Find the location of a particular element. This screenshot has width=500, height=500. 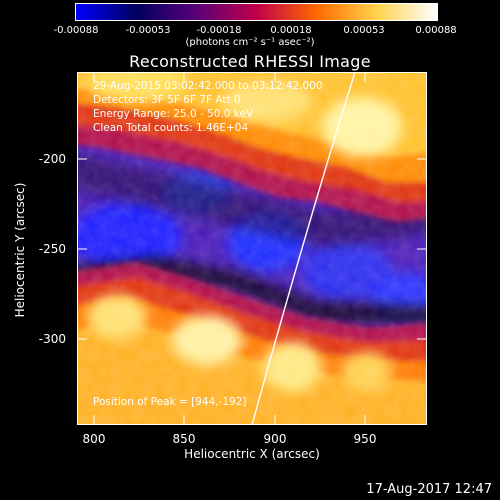

x-tick-label: 950 is located at coordinates (365, 439).